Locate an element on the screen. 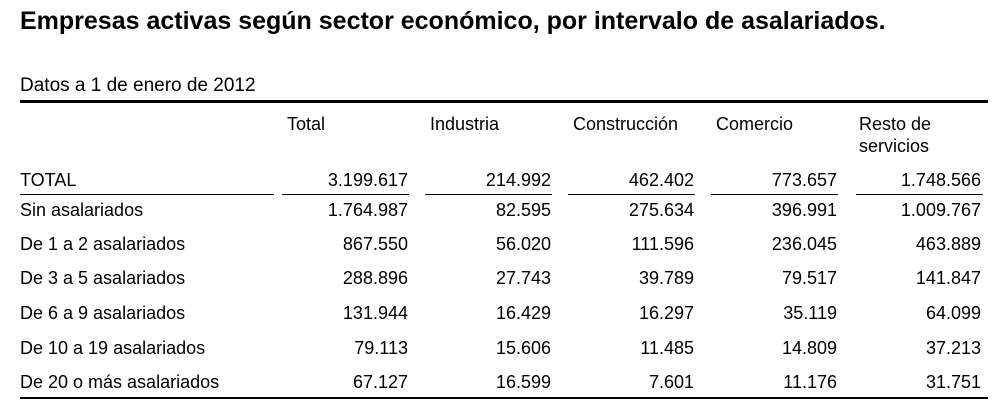 This screenshot has width=1001, height=408. cell-resto-servicios: 1.009.767 is located at coordinates (940, 210).